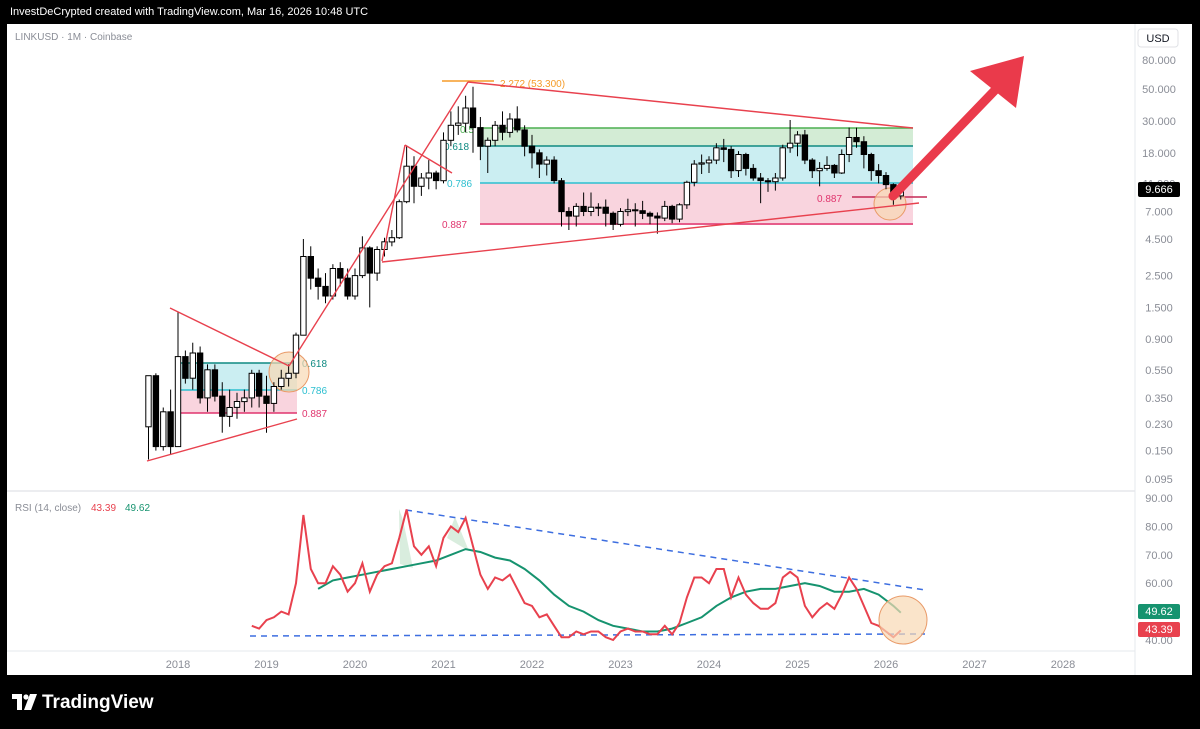  Describe the element at coordinates (1159, 641) in the screenshot. I see `rsi-tick-label: 40.00` at that location.